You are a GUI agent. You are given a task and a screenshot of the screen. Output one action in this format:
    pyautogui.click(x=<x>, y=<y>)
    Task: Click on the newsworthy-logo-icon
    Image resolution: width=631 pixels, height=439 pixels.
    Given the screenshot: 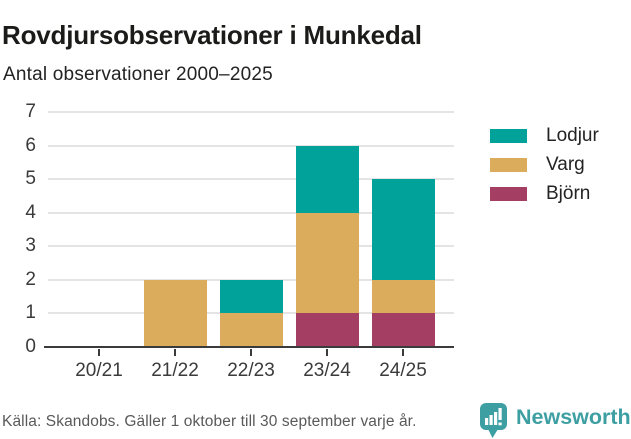 What is the action you would take?
    pyautogui.click(x=493, y=420)
    